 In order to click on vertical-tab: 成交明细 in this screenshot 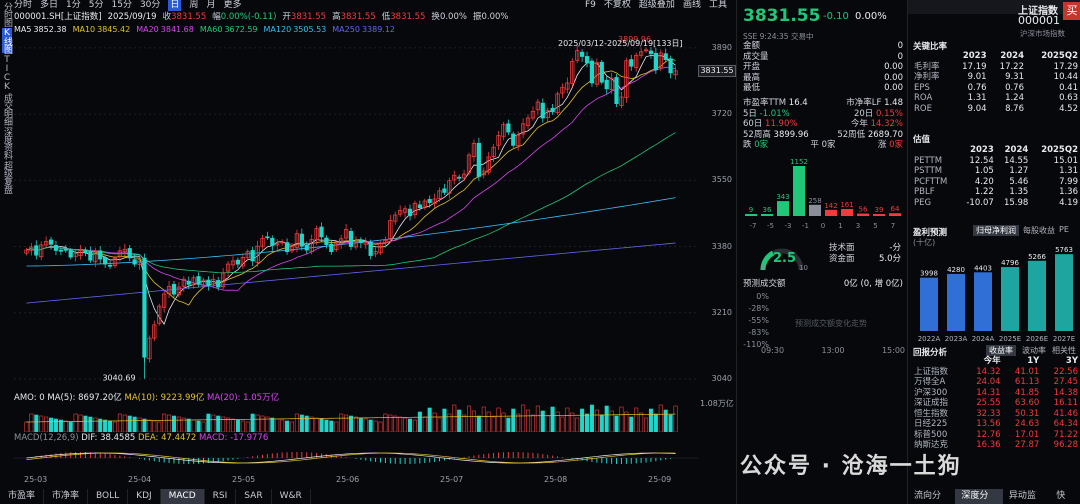, I will do `click(7, 109)`.